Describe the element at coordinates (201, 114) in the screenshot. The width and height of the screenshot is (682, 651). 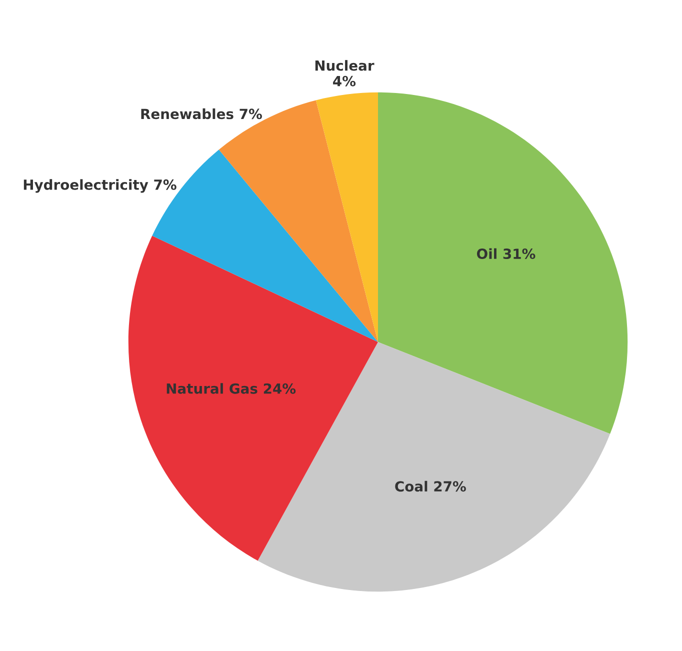
I see `slice-label: Renewables 7%` at that location.